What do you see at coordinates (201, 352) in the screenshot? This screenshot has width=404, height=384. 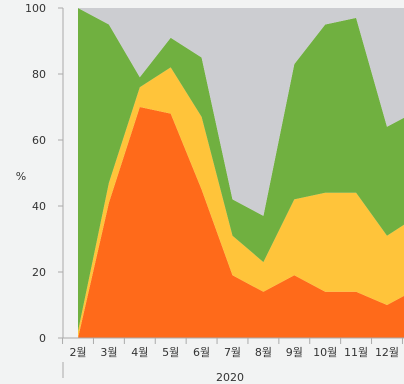 I see `x-tick-label: 6월` at bounding box center [201, 352].